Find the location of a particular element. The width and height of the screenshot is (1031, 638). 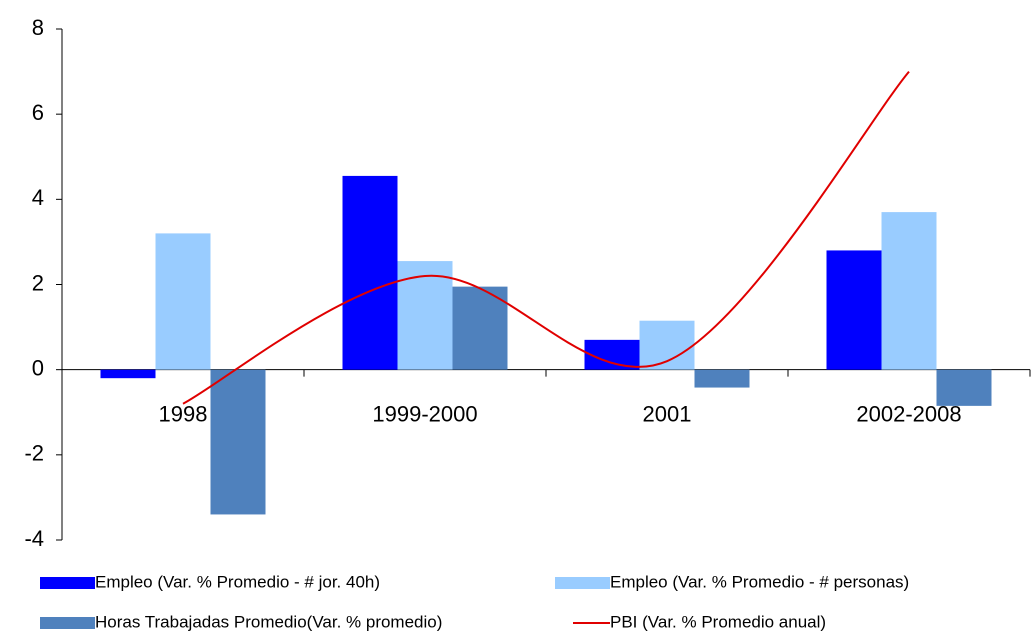

y-tick-label: -2 is located at coordinates (34, 453).